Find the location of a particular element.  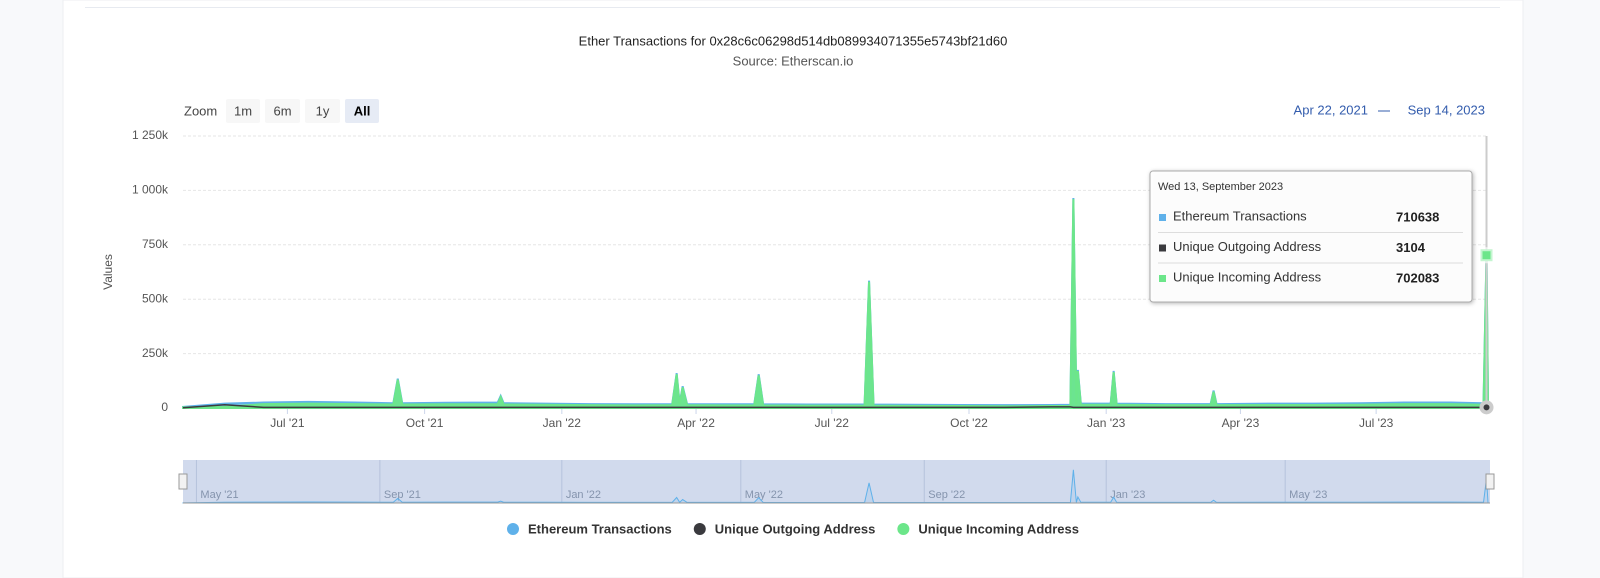

navigator-tick-label: Jan '22 is located at coordinates (583, 495).